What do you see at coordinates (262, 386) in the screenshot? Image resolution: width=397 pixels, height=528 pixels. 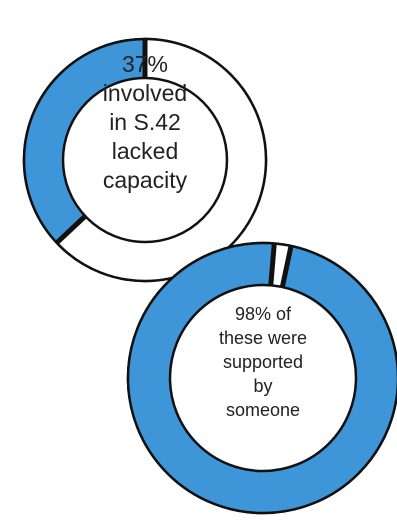 I see `donut-supported-text-line-4: by` at bounding box center [262, 386].